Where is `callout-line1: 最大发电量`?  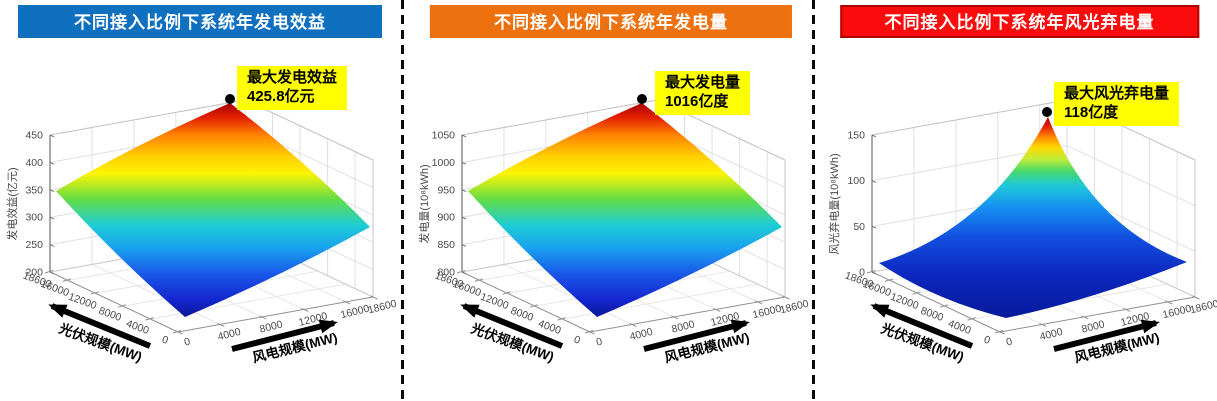
callout-line1: 最大发电量 is located at coordinates (703, 82).